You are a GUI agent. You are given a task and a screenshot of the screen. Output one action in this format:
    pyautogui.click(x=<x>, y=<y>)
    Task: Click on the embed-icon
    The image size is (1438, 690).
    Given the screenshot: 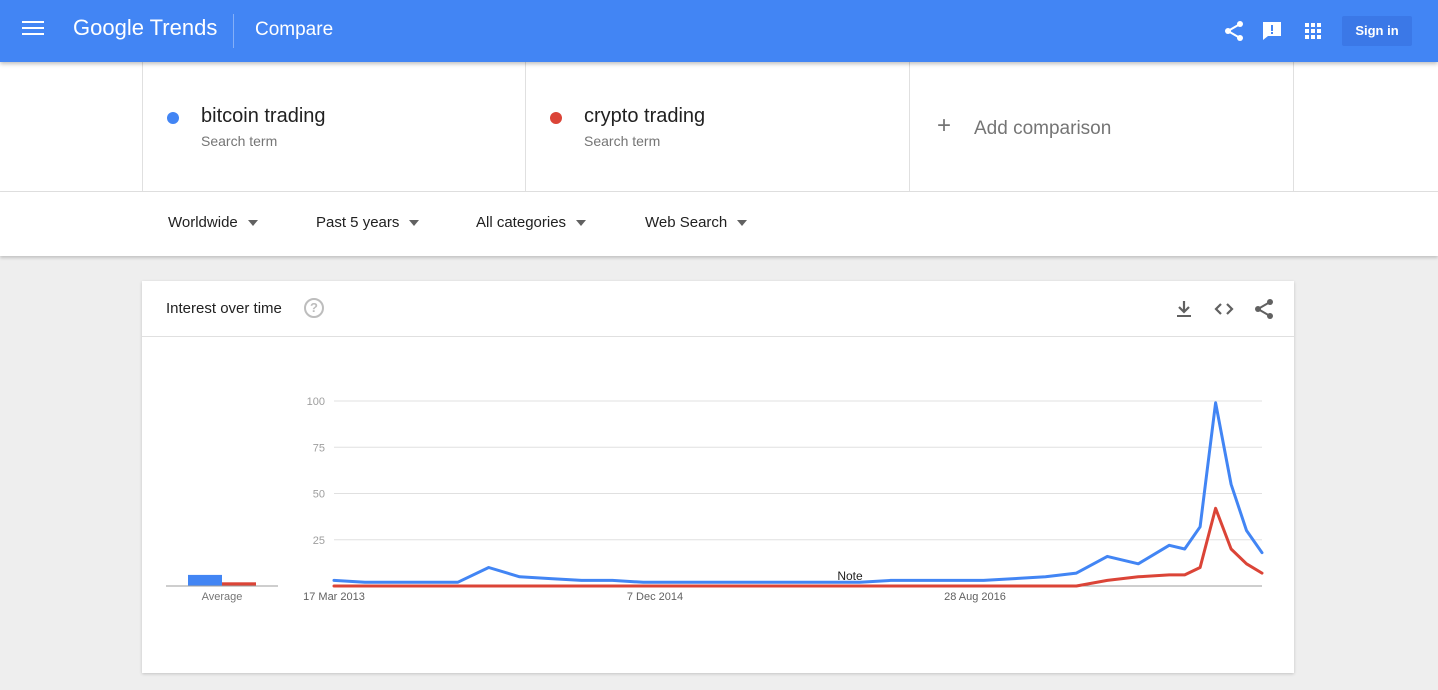 What is the action you would take?
    pyautogui.click(x=1224, y=309)
    